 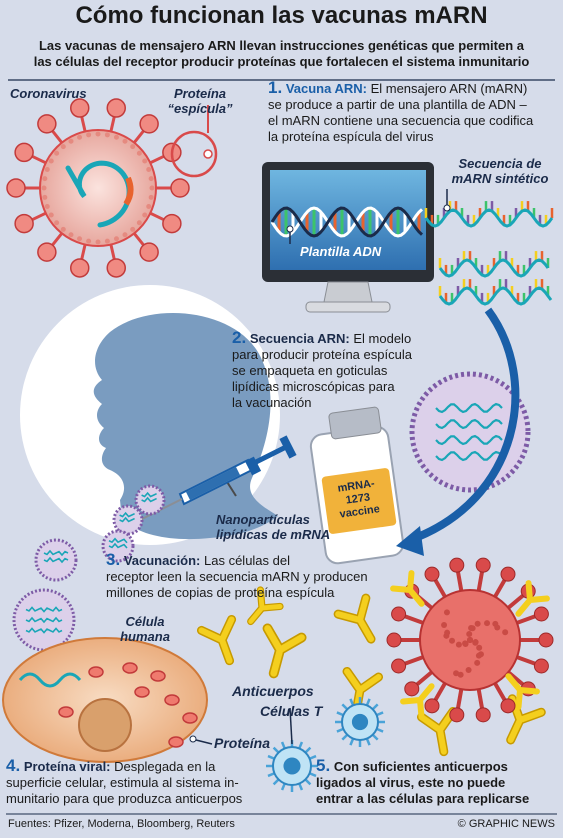 I want to click on human-cell-label: Célula humana, so click(x=145, y=629).